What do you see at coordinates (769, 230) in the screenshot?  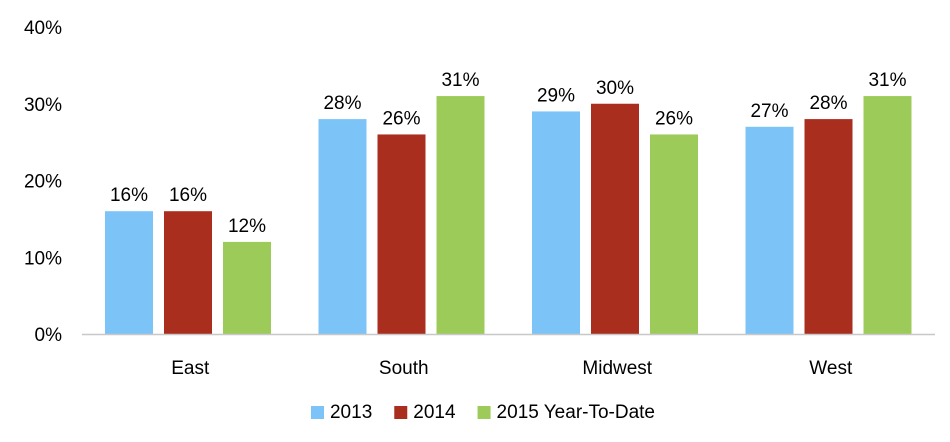 I see `bar-west-2013` at bounding box center [769, 230].